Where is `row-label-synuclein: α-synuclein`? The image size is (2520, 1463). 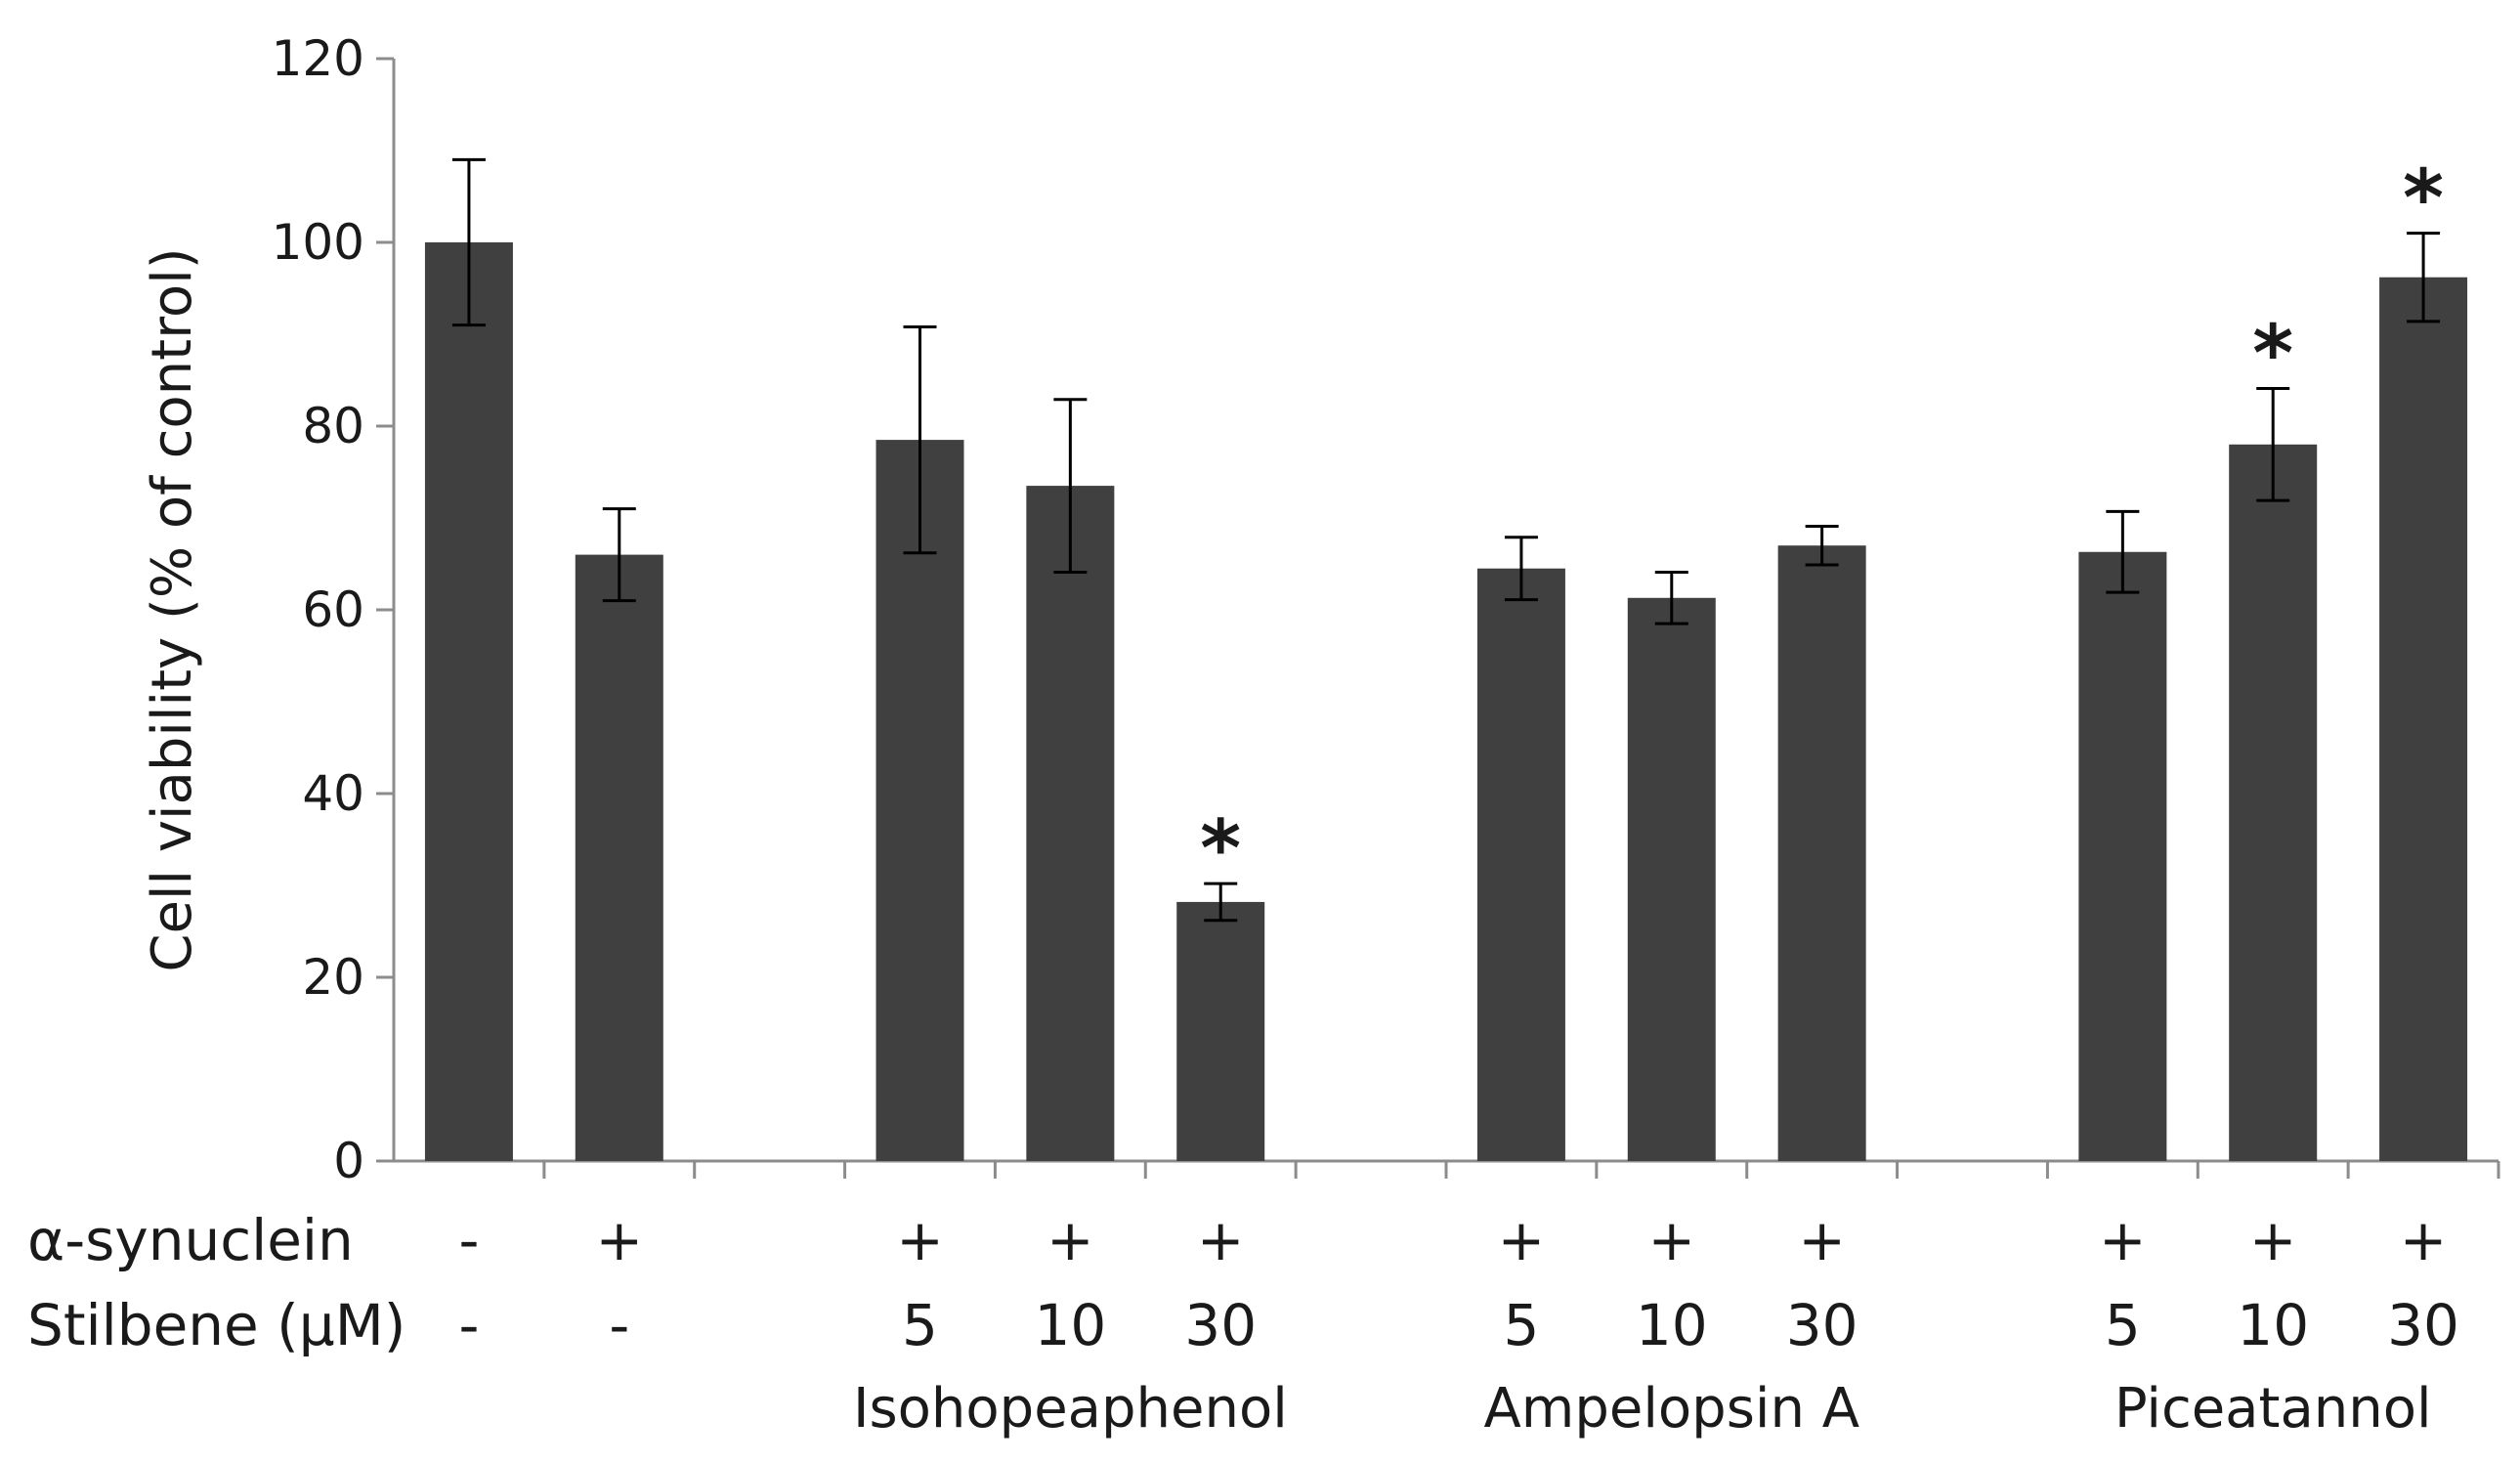 row-label-synuclein: α-synuclein is located at coordinates (190, 1240).